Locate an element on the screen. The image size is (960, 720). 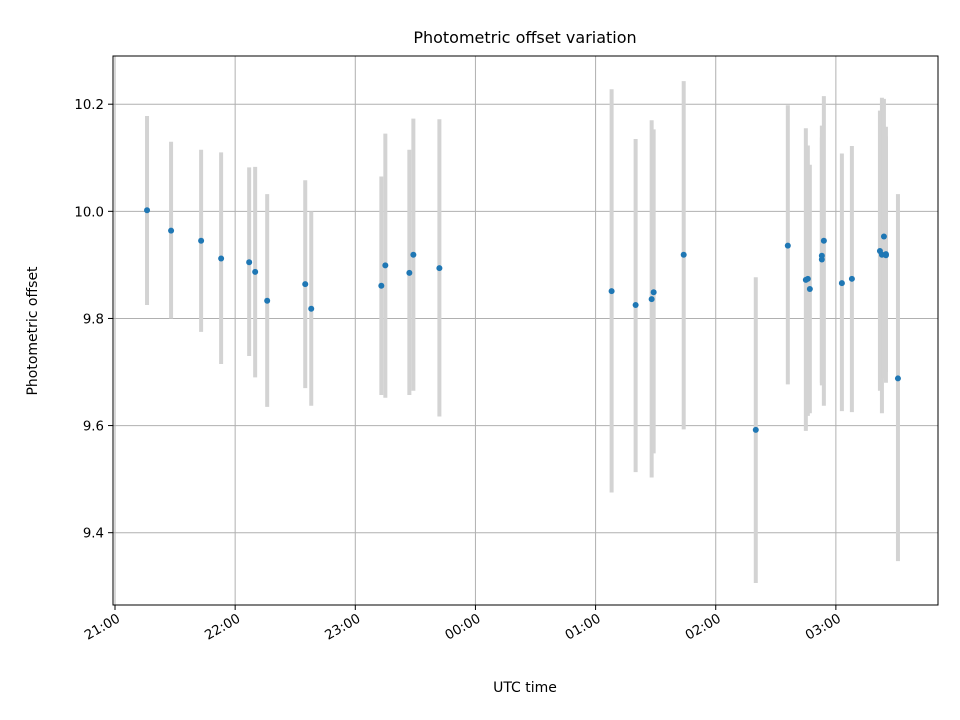
x-tick-label: 01:00 is located at coordinates (583, 627).